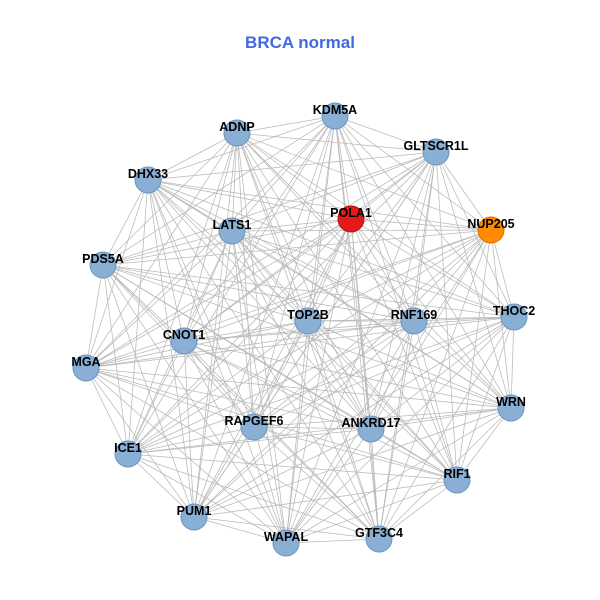 This screenshot has height=600, width=600. Describe the element at coordinates (351, 219) in the screenshot. I see `graph-node-pola1` at that location.